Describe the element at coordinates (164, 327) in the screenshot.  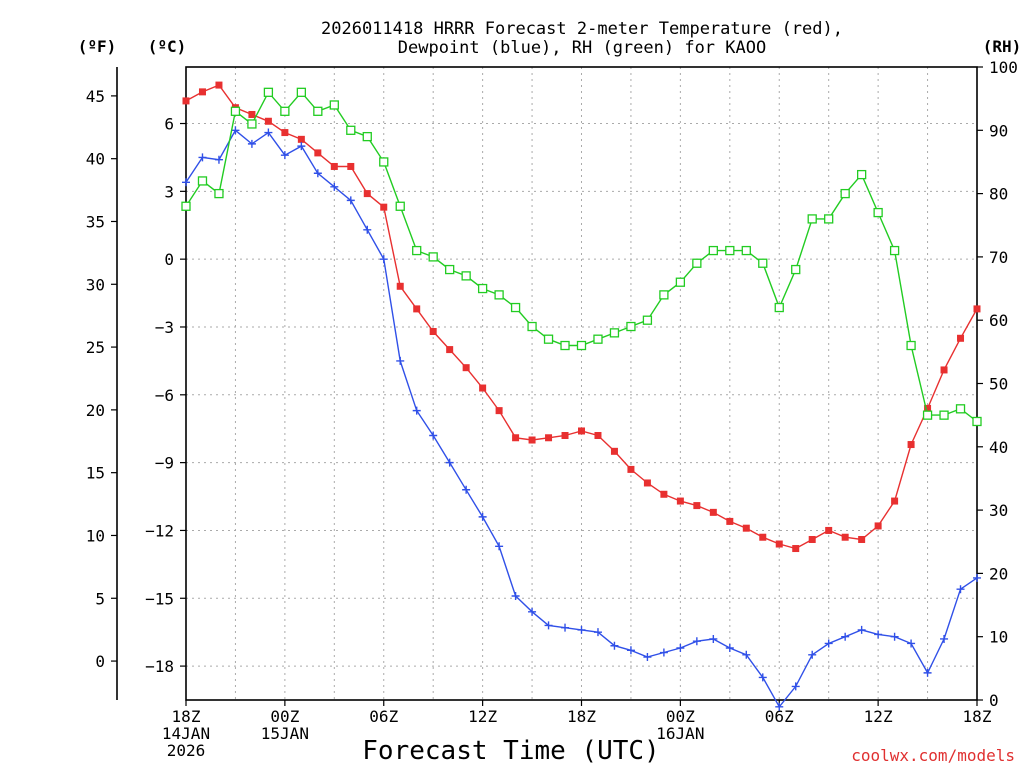
I see `celsius-tick-label: −3` at that location.